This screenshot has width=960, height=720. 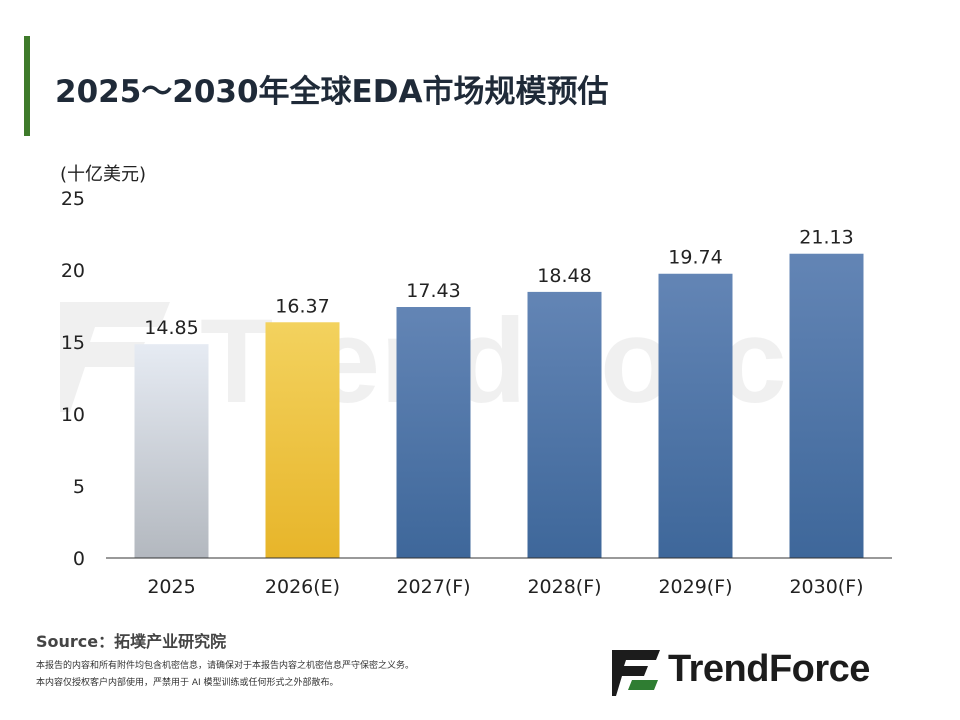 I want to click on source-note: Source：拓墣产业研究院, so click(x=131, y=641).